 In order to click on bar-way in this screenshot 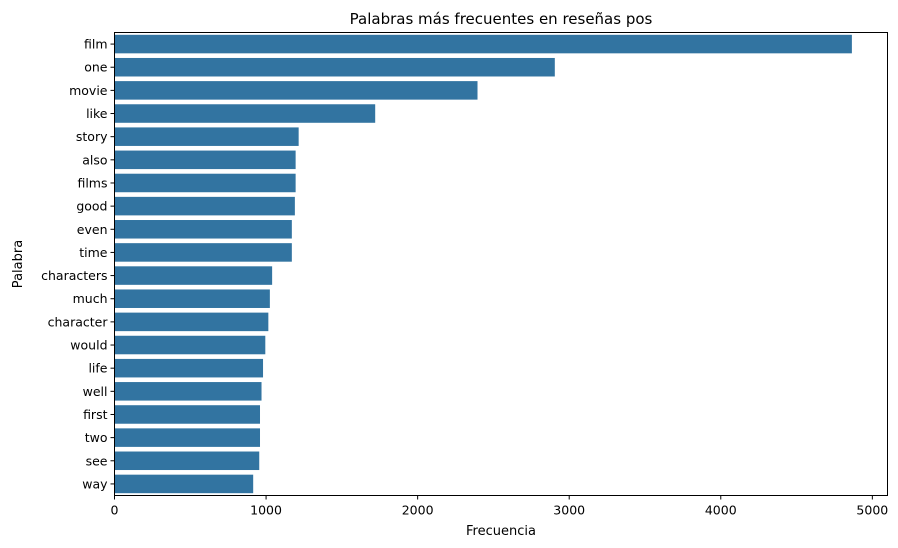, I will do `click(184, 484)`.